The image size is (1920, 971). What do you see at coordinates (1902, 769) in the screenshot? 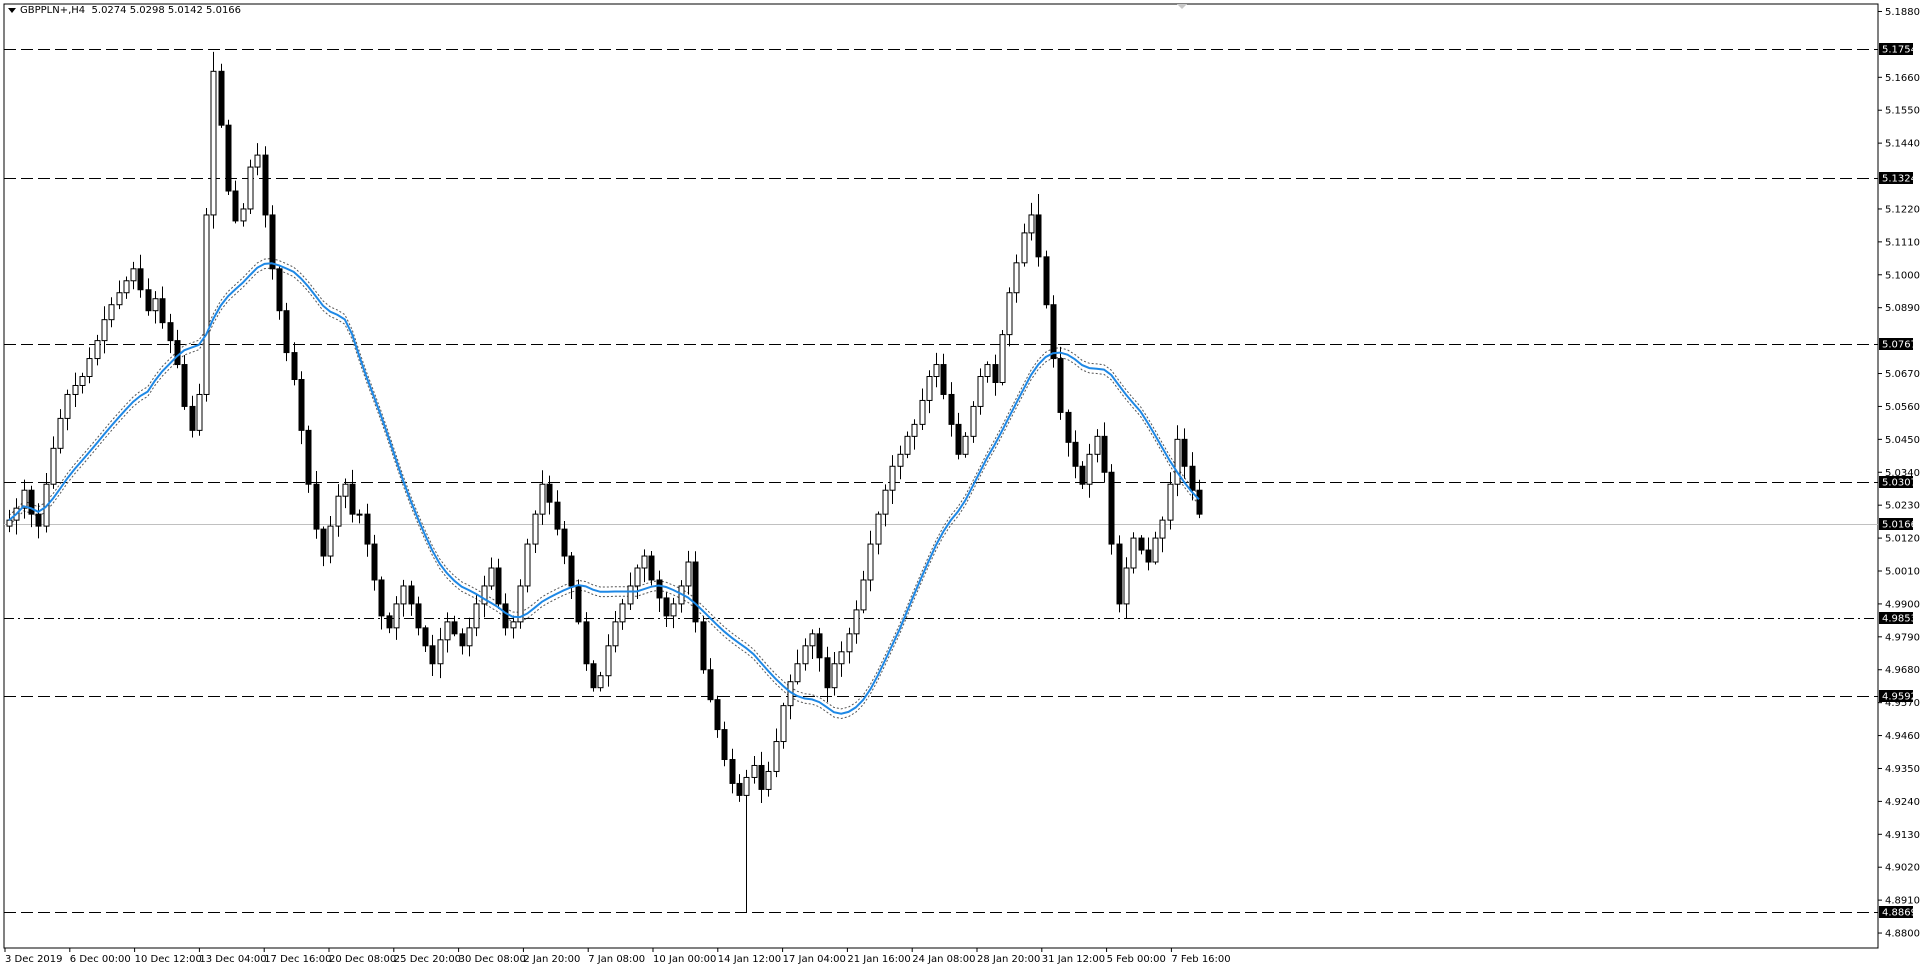
I see `y-tick-label-20: 4.9350` at bounding box center [1902, 769].